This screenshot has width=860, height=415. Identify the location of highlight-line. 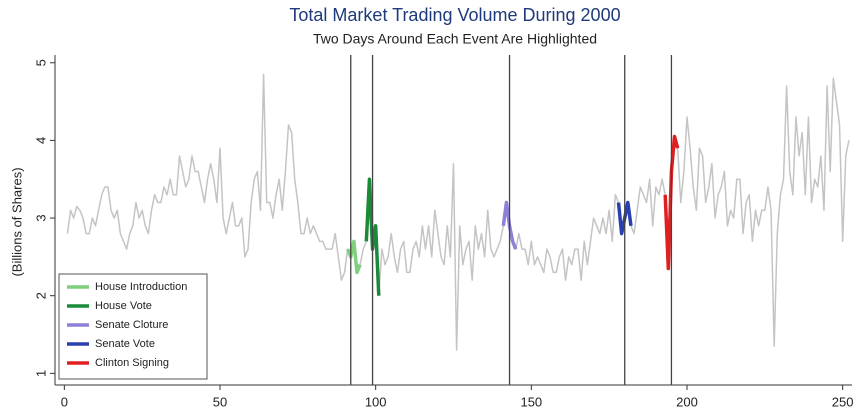
(354, 257).